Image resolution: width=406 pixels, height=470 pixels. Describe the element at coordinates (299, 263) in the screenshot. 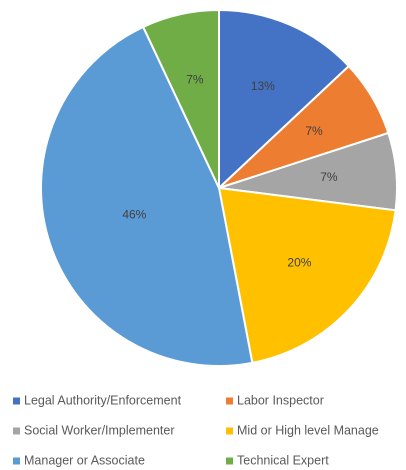

I see `data-label: 20%` at that location.